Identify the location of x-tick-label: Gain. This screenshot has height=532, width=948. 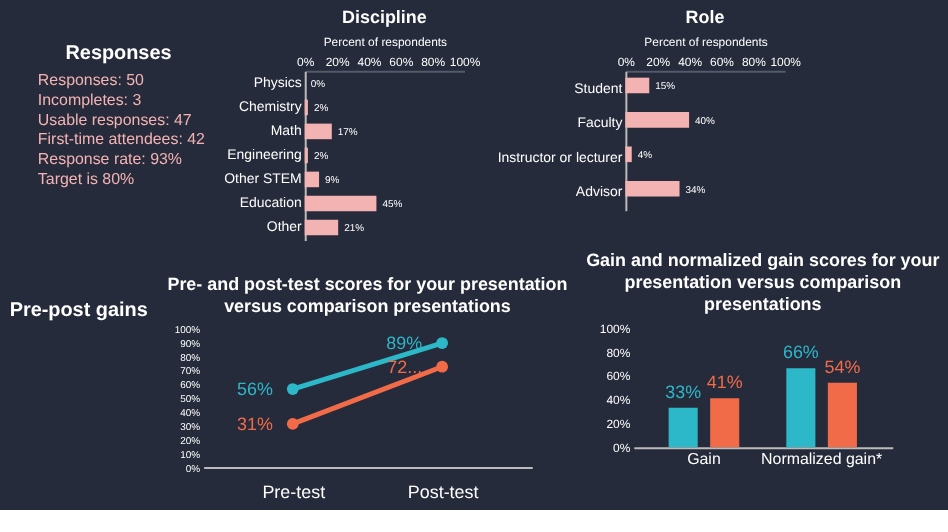
(704, 459).